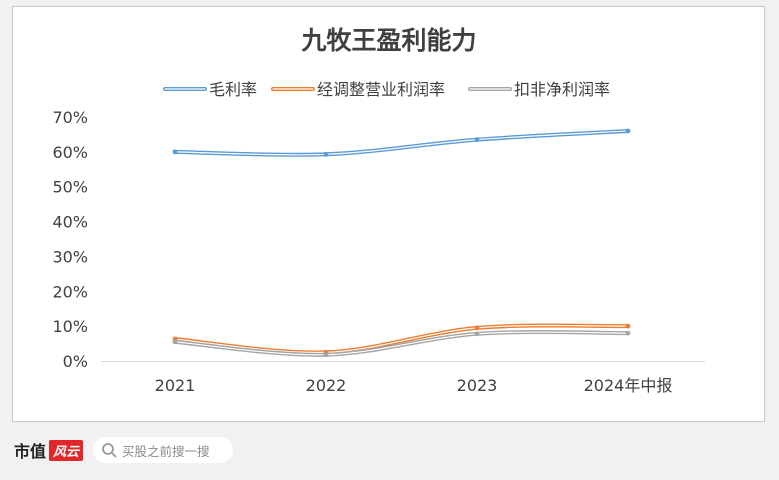 This screenshot has width=779, height=480. I want to click on legend-item: 经调整营业利润率, so click(358, 89).